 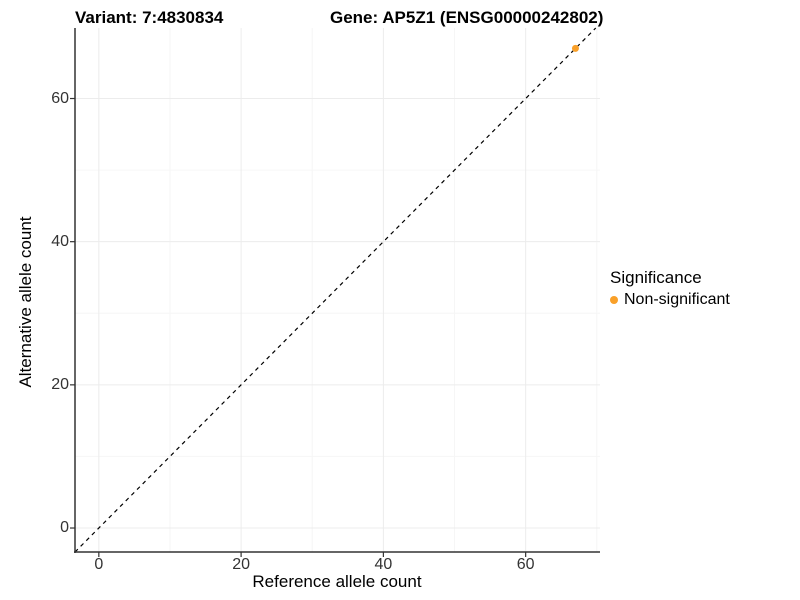 What do you see at coordinates (60, 384) in the screenshot?
I see `y-tick-label: 20` at bounding box center [60, 384].